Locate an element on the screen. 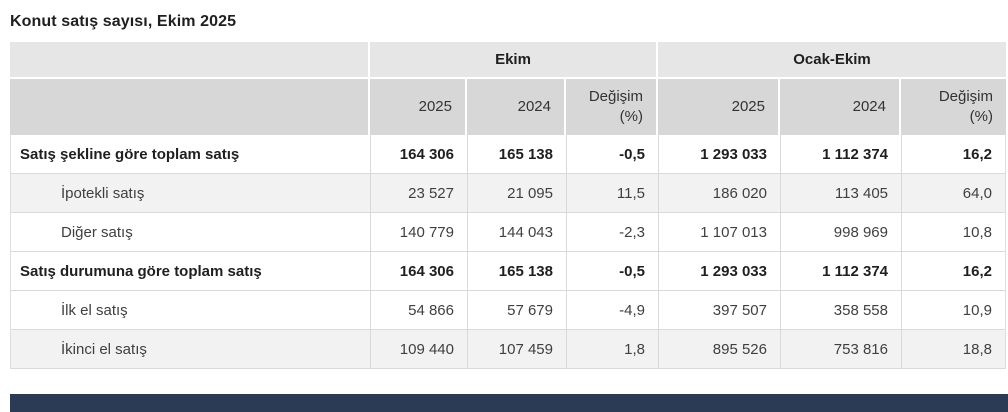 The width and height of the screenshot is (1008, 412). header-ocak-ekim-2025: 2025 is located at coordinates (719, 107).